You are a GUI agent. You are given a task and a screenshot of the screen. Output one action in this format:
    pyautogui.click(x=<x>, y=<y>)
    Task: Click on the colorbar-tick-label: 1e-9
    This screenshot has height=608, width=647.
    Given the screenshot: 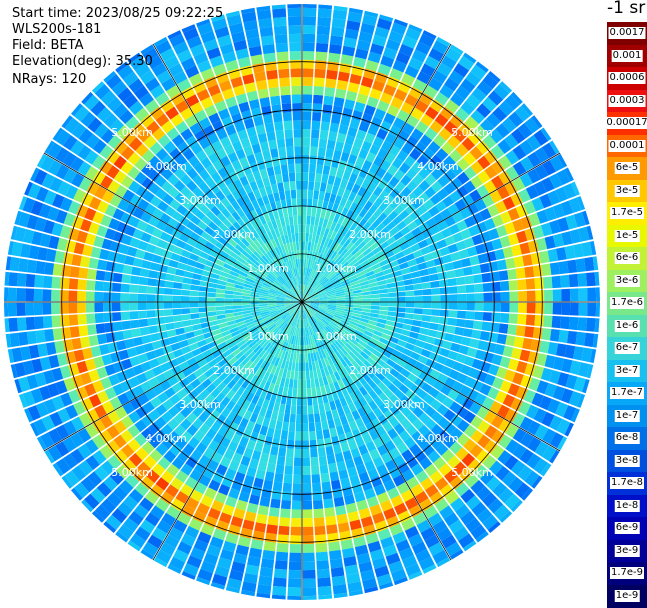 What is the action you would take?
    pyautogui.click(x=627, y=596)
    